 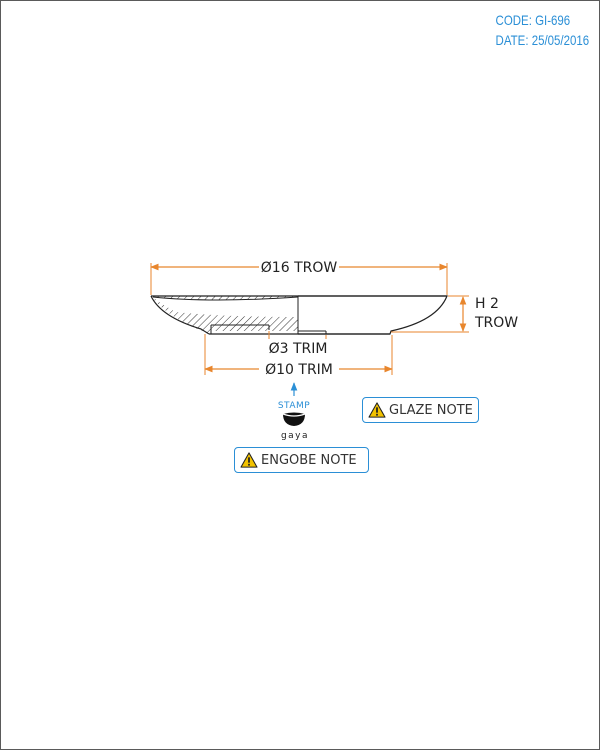 What do you see at coordinates (295, 436) in the screenshot?
I see `stamp-brand: gaya` at bounding box center [295, 436].